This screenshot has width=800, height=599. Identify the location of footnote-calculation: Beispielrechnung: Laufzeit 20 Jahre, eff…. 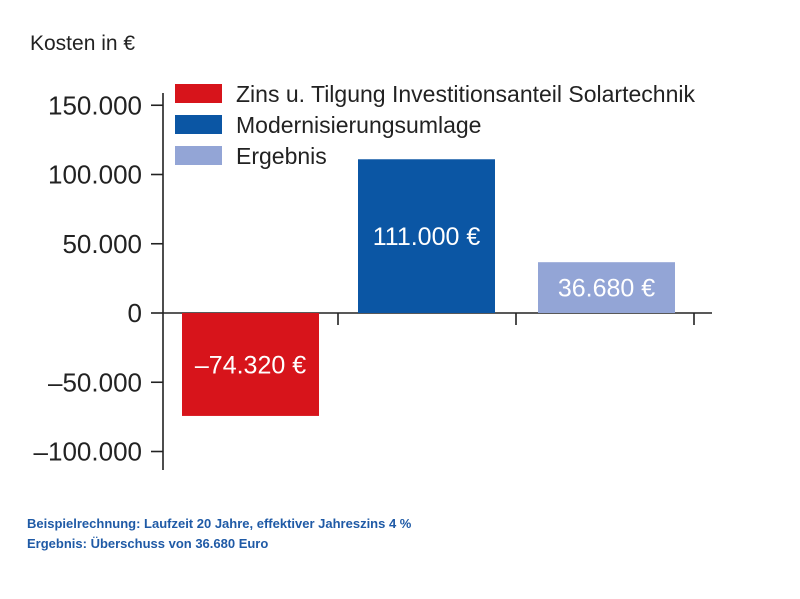
(219, 523).